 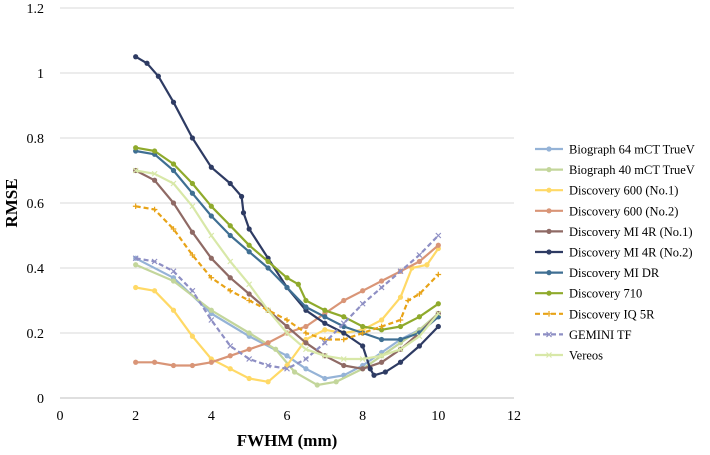 What do you see at coordinates (631, 232) in the screenshot?
I see `legend-label: Discovery MI 4R (No.1)` at bounding box center [631, 232].